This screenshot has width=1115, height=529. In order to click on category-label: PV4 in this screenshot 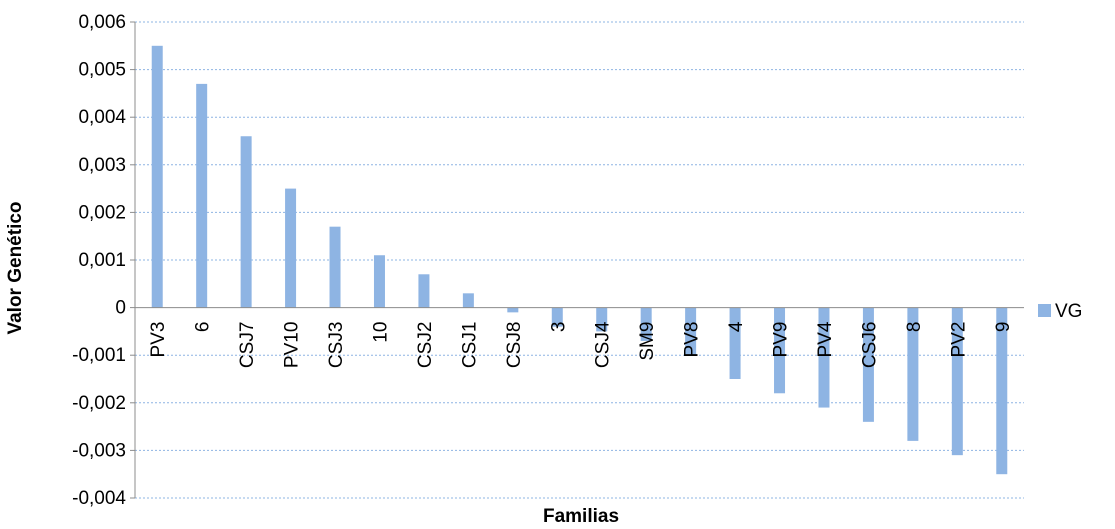, I will do `click(825, 339)`.